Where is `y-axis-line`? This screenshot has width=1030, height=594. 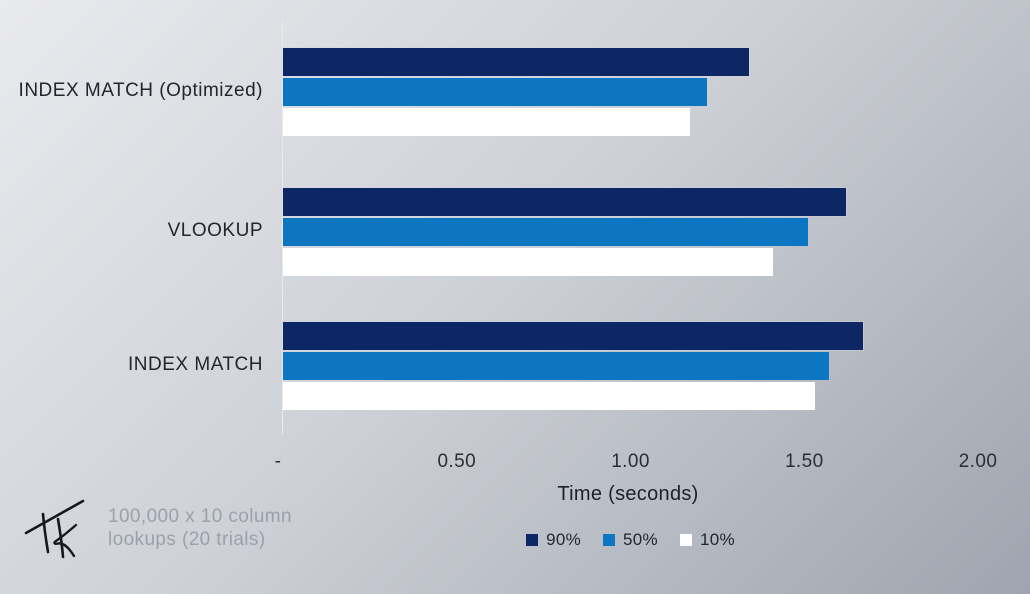
y-axis-line is located at coordinates (282, 227).